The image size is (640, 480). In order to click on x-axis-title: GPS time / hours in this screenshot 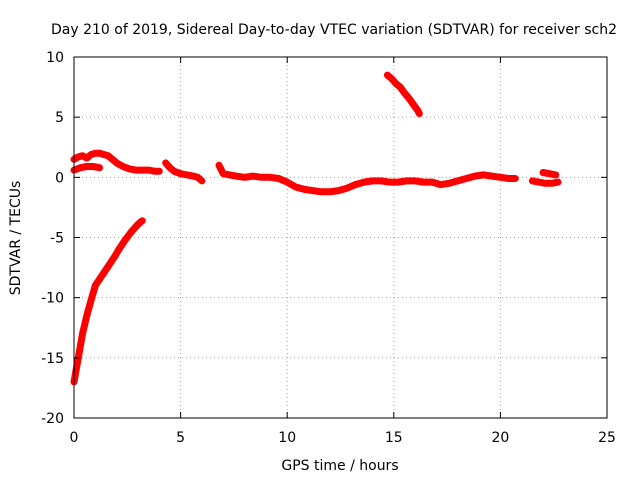, I will do `click(339, 466)`.